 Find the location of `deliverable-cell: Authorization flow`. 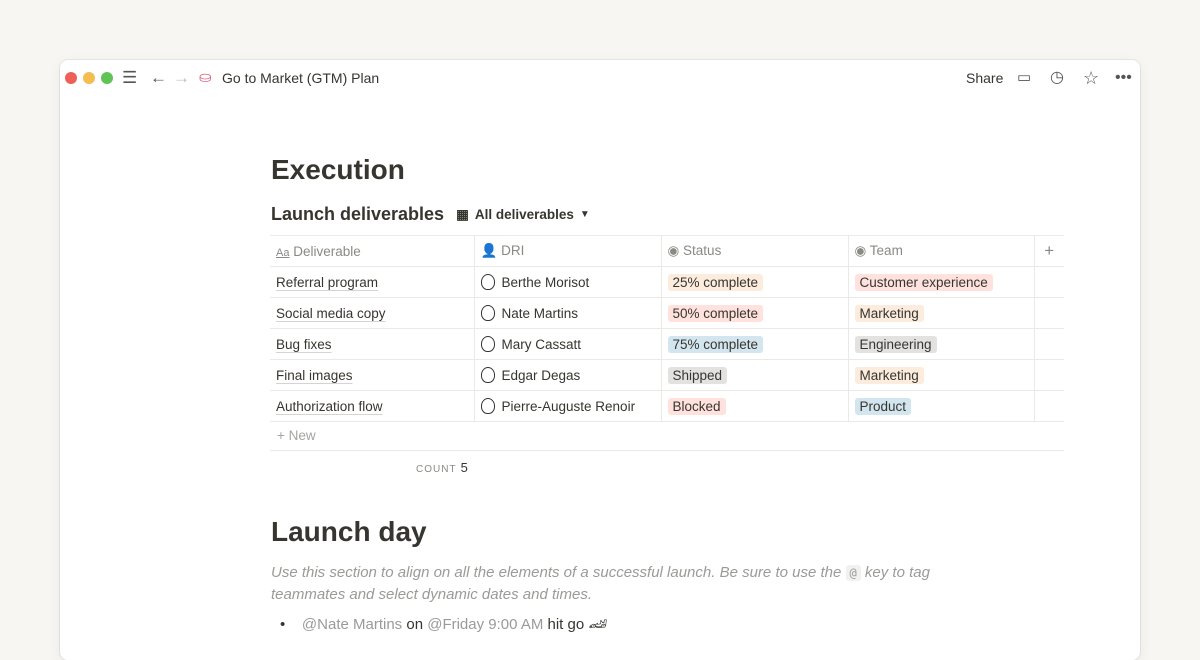

deliverable-cell: Authorization flow is located at coordinates (372, 406).